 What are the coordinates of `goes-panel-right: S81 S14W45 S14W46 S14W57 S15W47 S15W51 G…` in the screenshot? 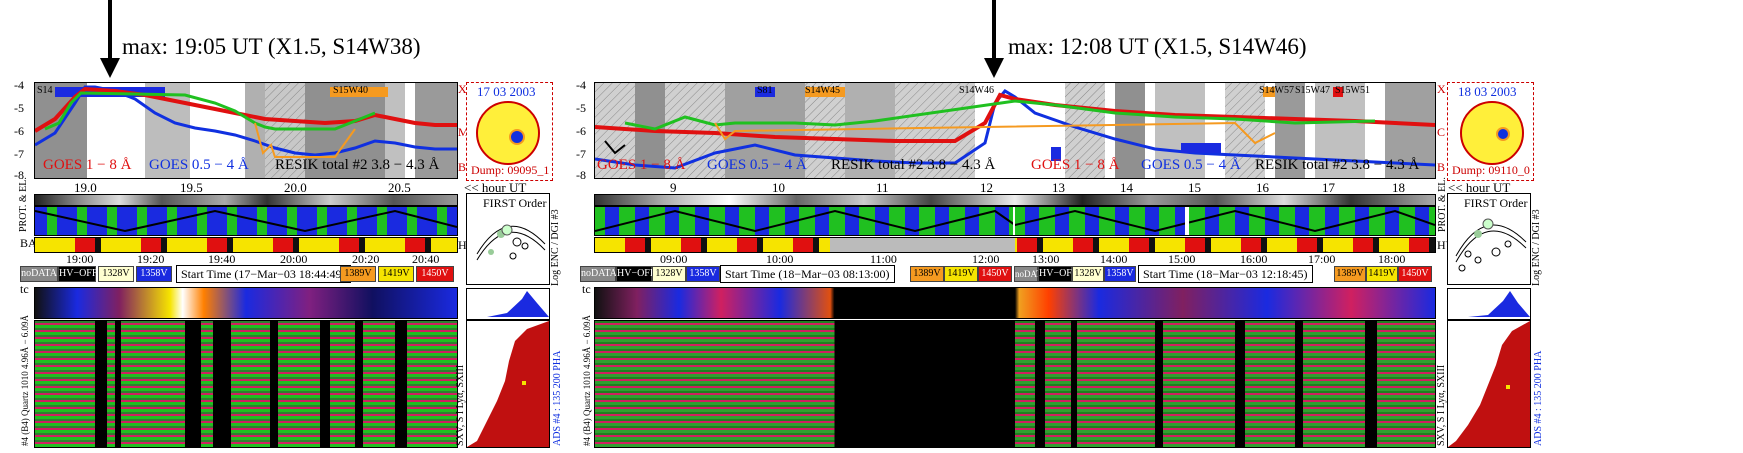 It's located at (1015, 130).